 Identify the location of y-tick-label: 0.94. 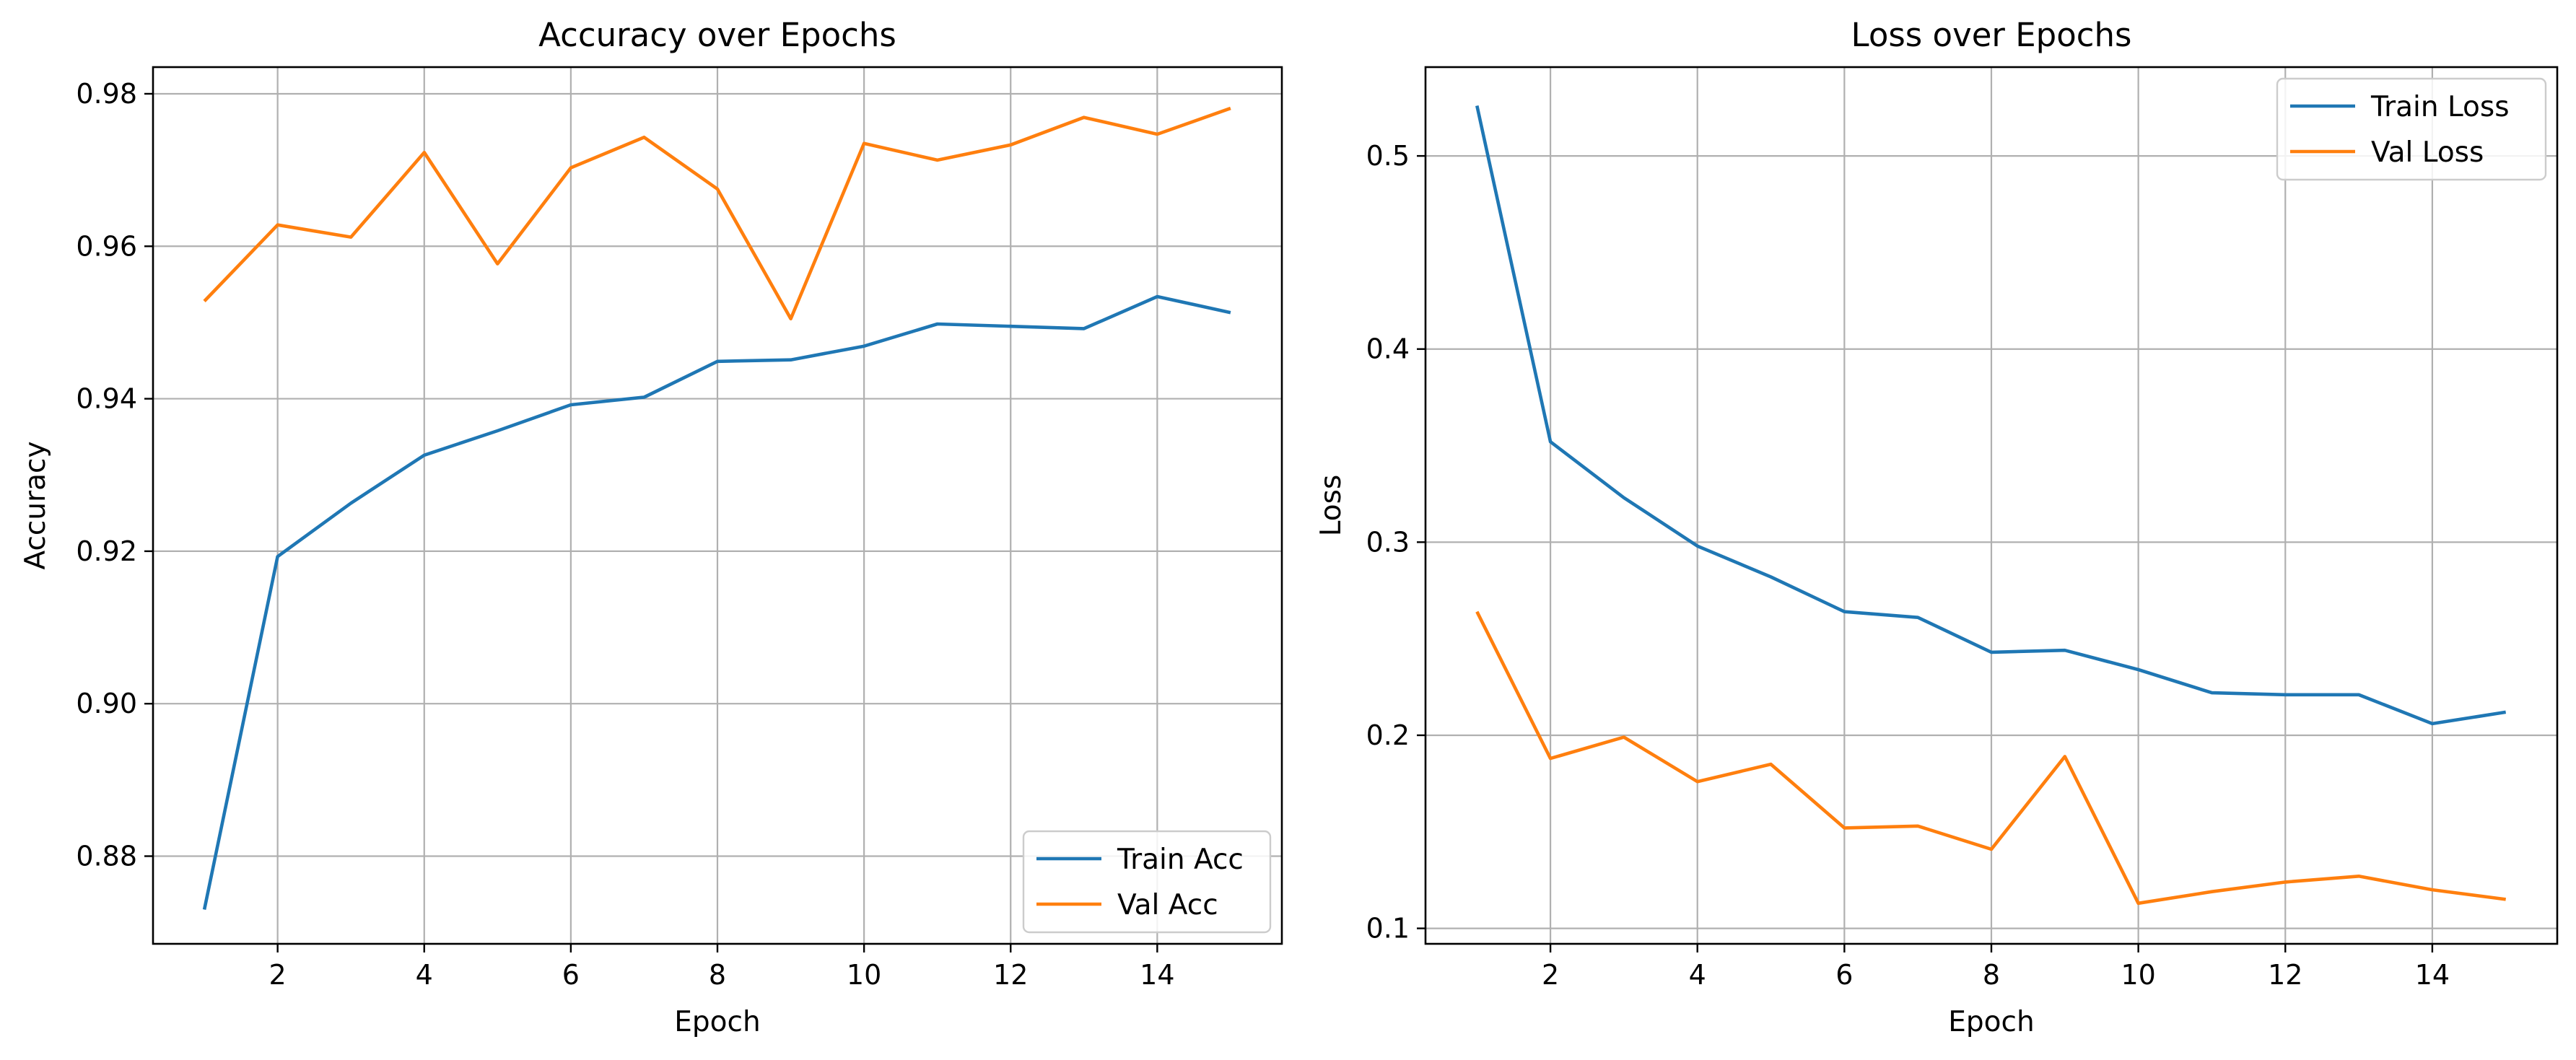
(106, 399).